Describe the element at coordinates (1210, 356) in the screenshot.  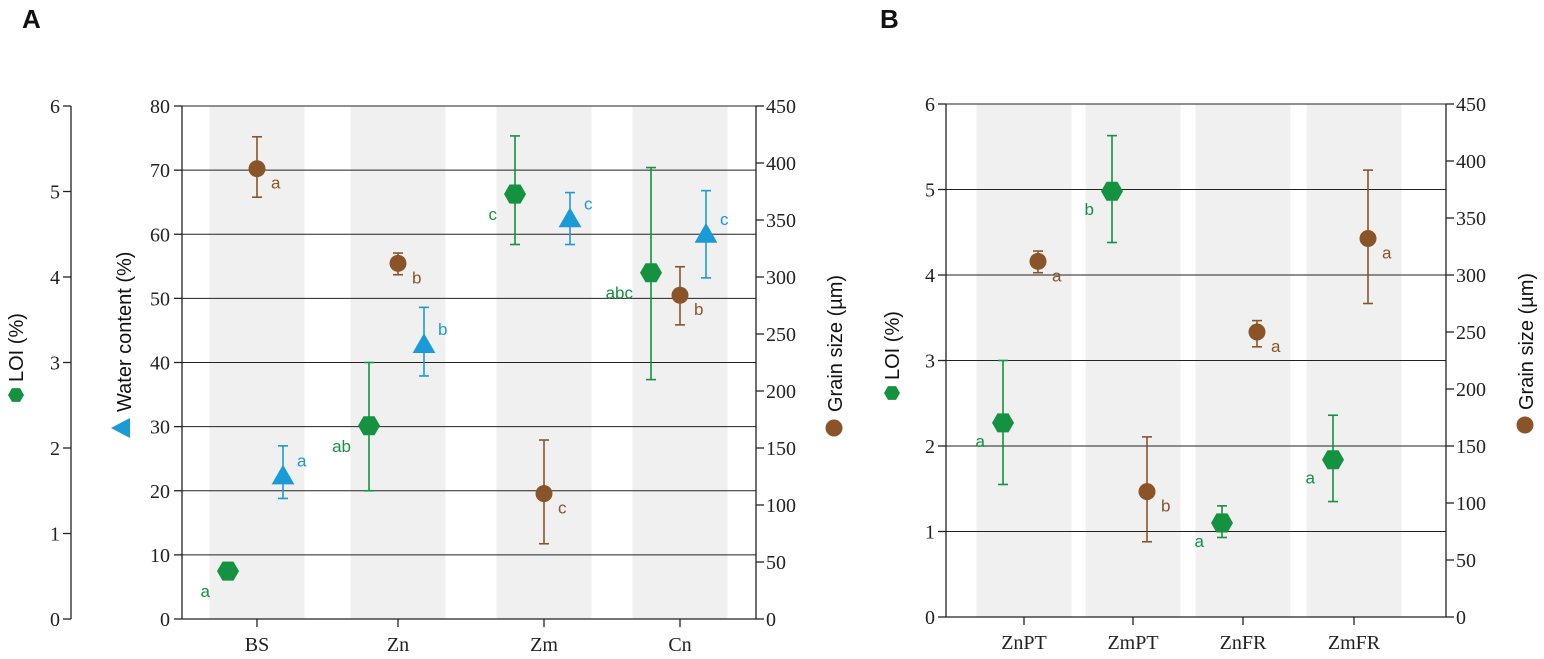
I see `series-grain: a b a a` at that location.